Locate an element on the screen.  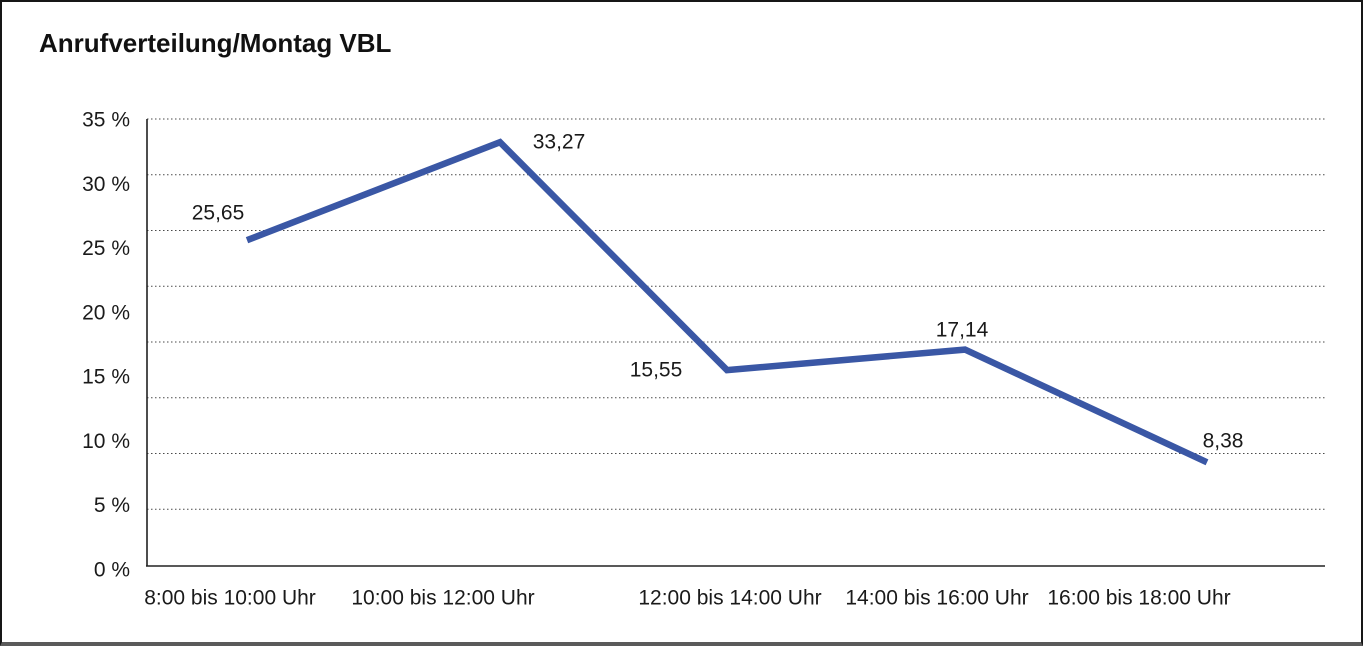
x-category-label: 12:00 bis 14:00 Uhr is located at coordinates (729, 598).